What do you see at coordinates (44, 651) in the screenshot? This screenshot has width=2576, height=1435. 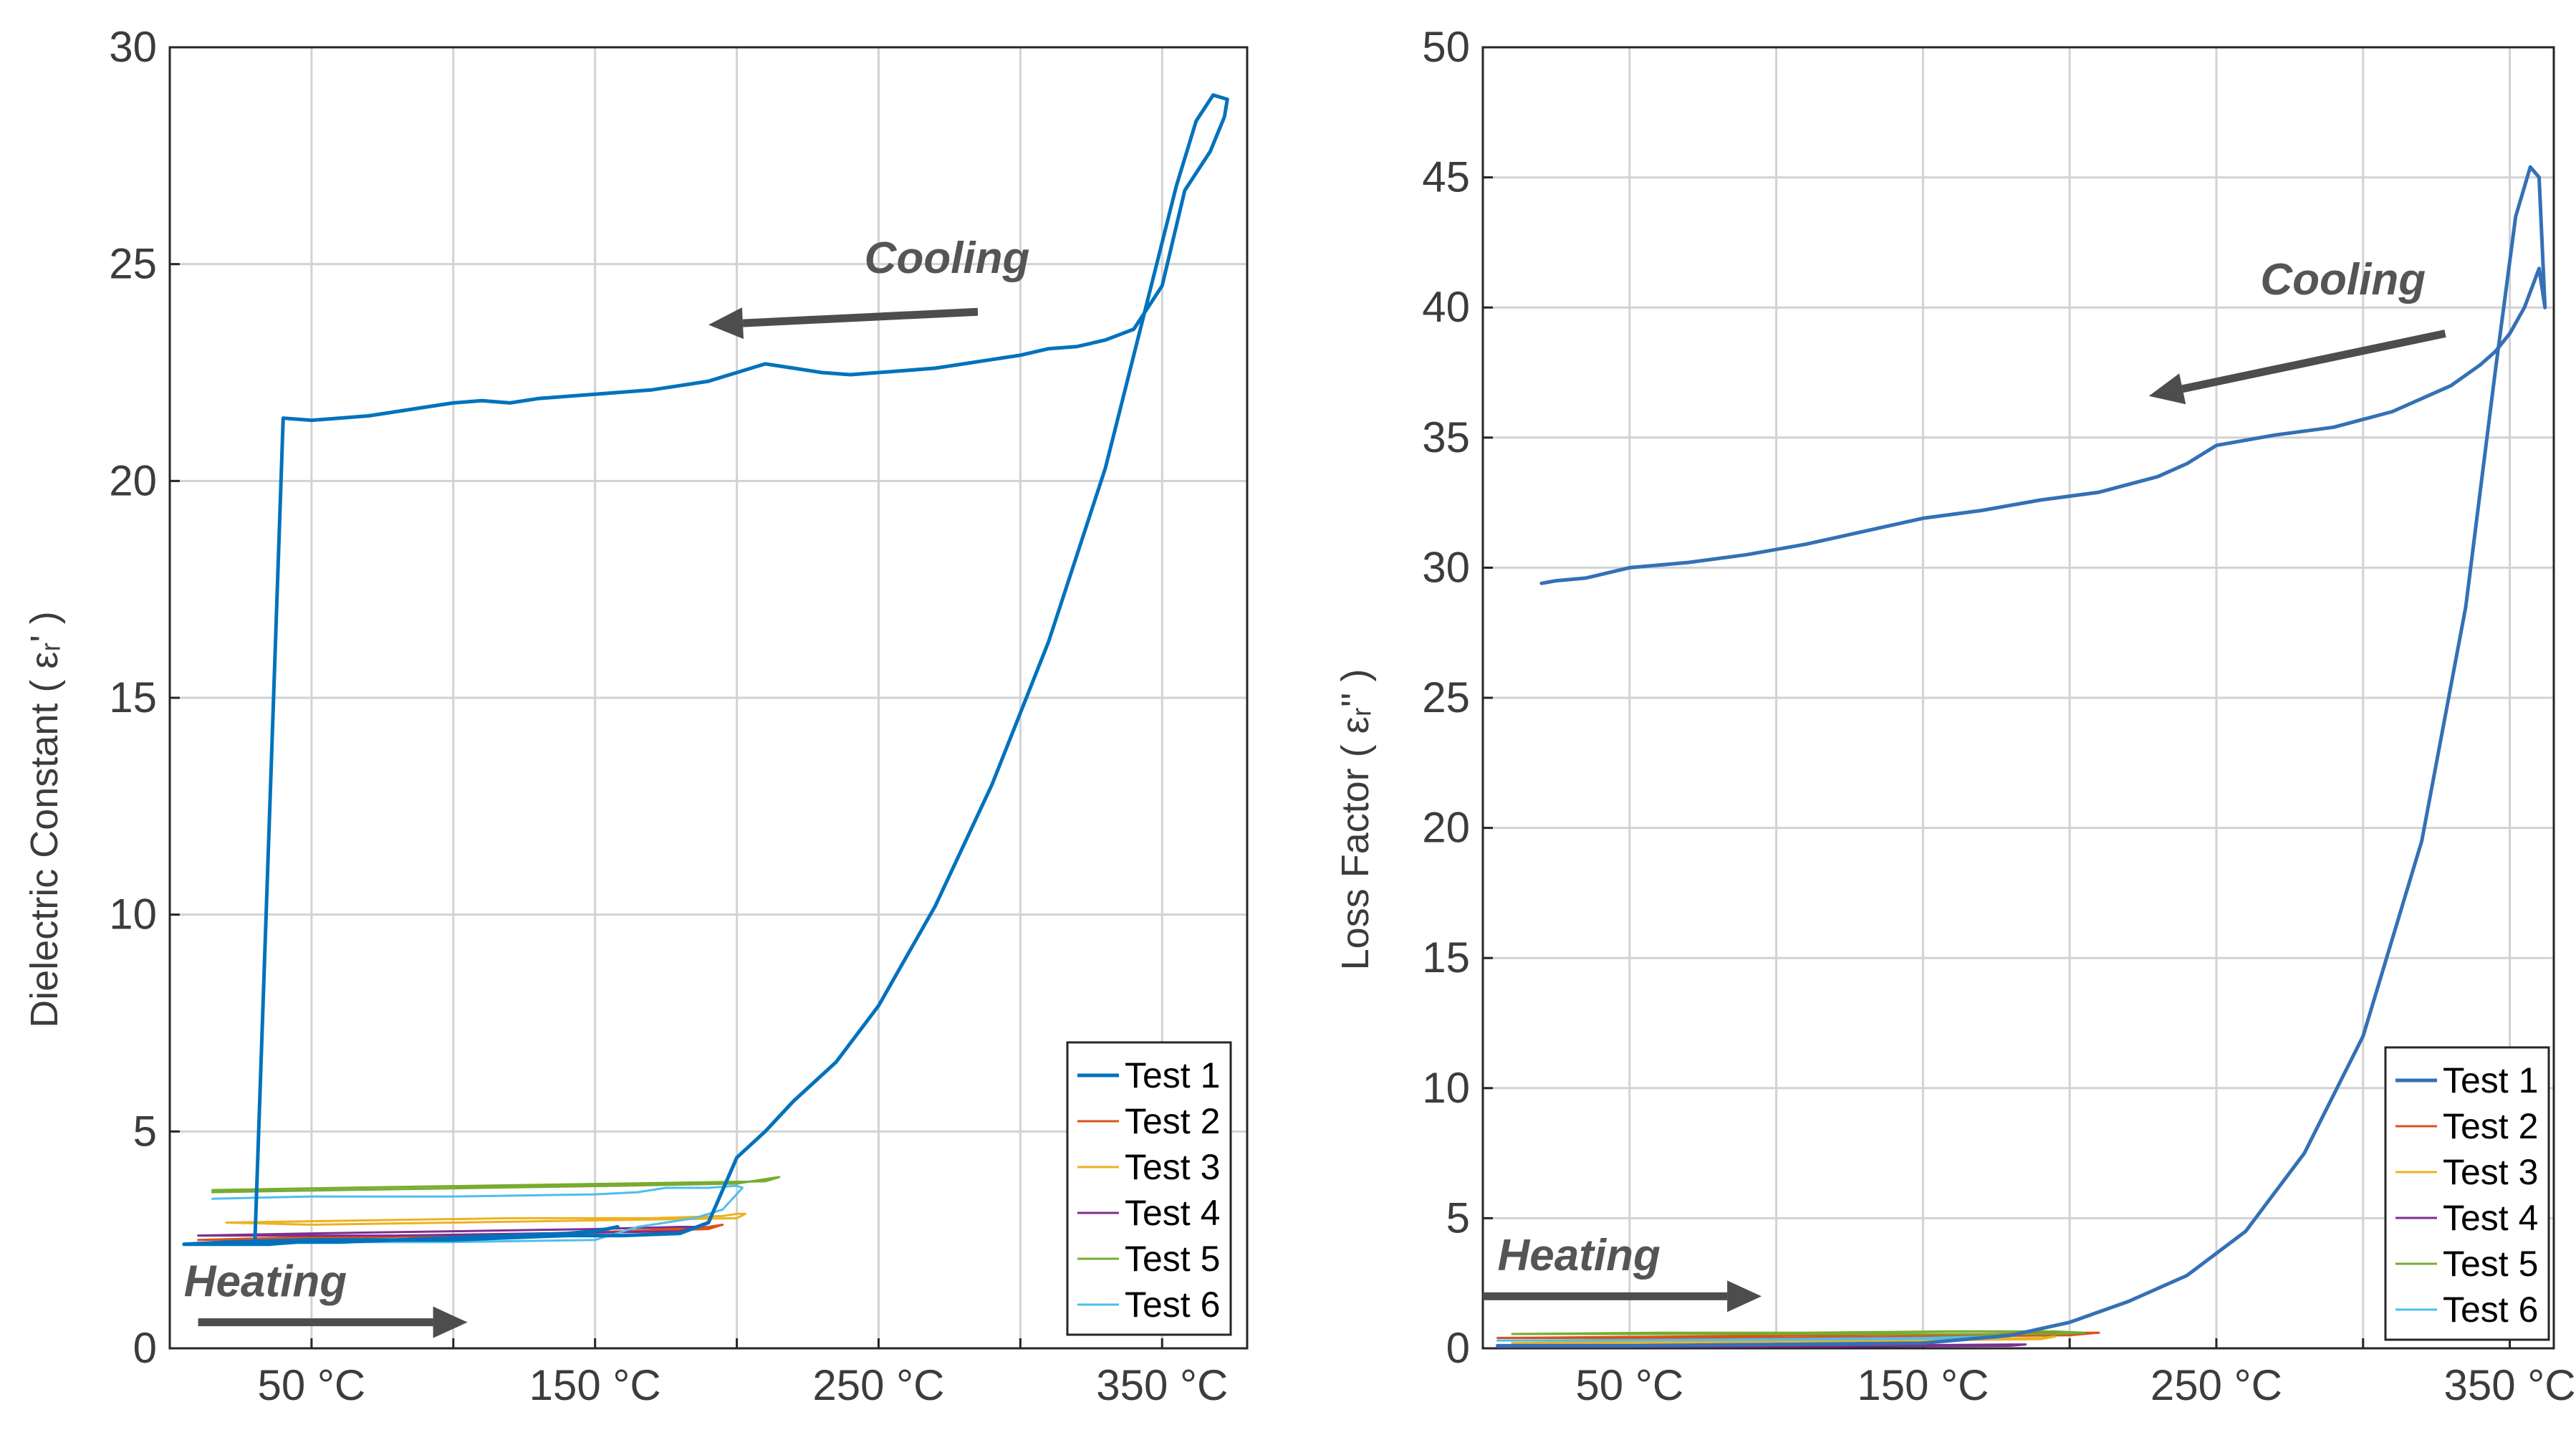 I see `y-axis-label-symbol: ( εᵣ' )` at bounding box center [44, 651].